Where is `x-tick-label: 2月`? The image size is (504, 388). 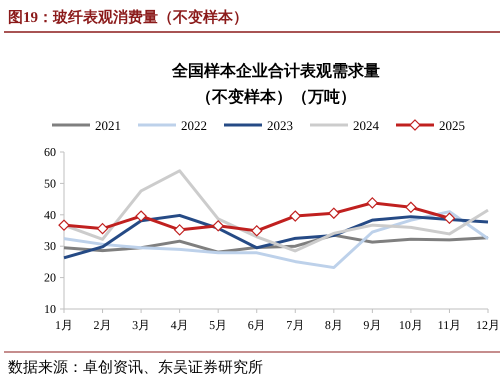 x-tick-label: 2月 is located at coordinates (103, 325).